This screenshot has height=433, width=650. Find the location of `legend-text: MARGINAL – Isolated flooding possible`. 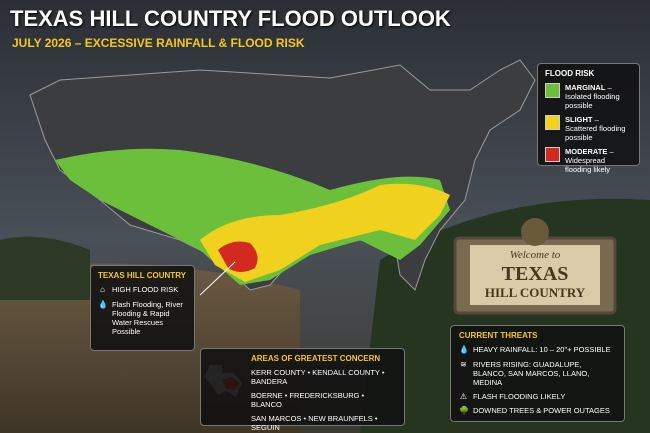

legend-text: MARGINAL – Isolated flooding possible is located at coordinates (598, 96).